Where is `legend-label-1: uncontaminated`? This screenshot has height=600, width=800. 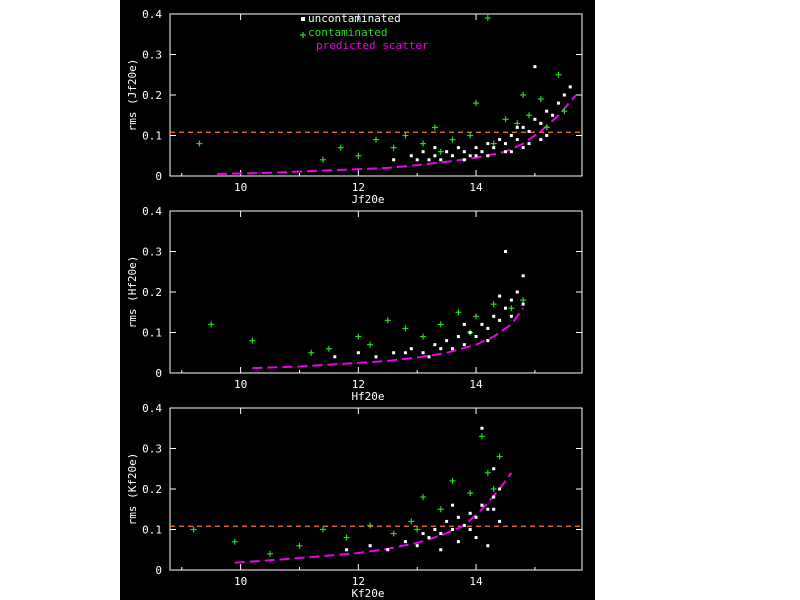 legend-label-1: uncontaminated is located at coordinates (354, 18).